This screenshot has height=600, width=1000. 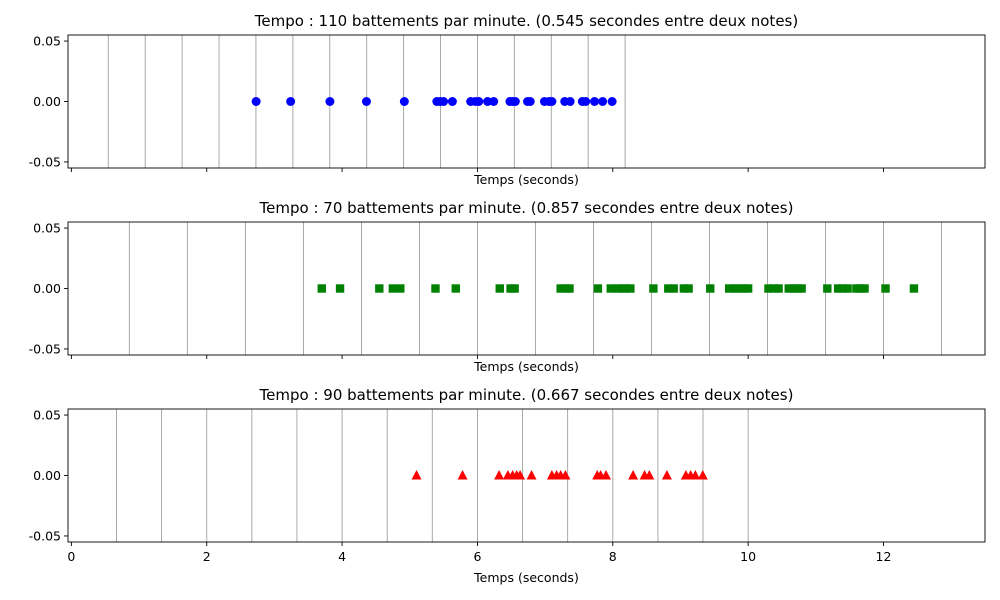 What do you see at coordinates (207, 556) in the screenshot?
I see `x-tick-label: 2` at bounding box center [207, 556].